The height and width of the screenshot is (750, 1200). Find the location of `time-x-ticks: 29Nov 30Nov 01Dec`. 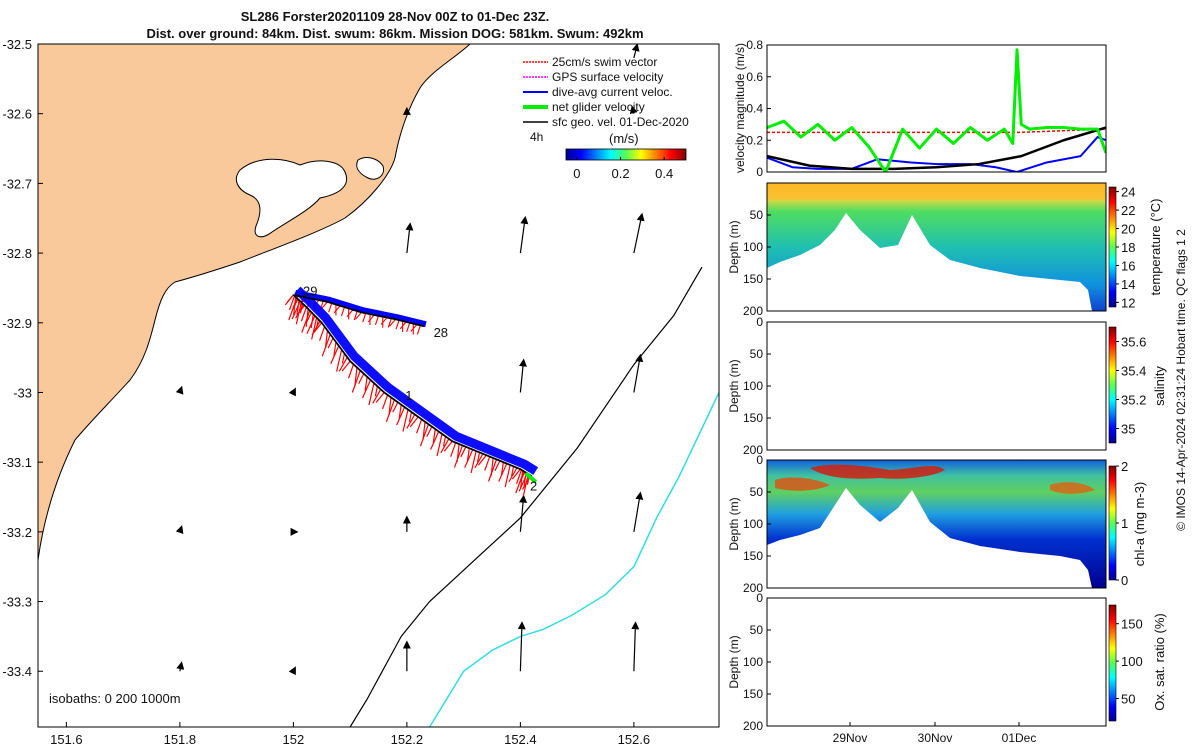

time-x-ticks: 29Nov 30Nov 01Dec is located at coordinates (935, 733).